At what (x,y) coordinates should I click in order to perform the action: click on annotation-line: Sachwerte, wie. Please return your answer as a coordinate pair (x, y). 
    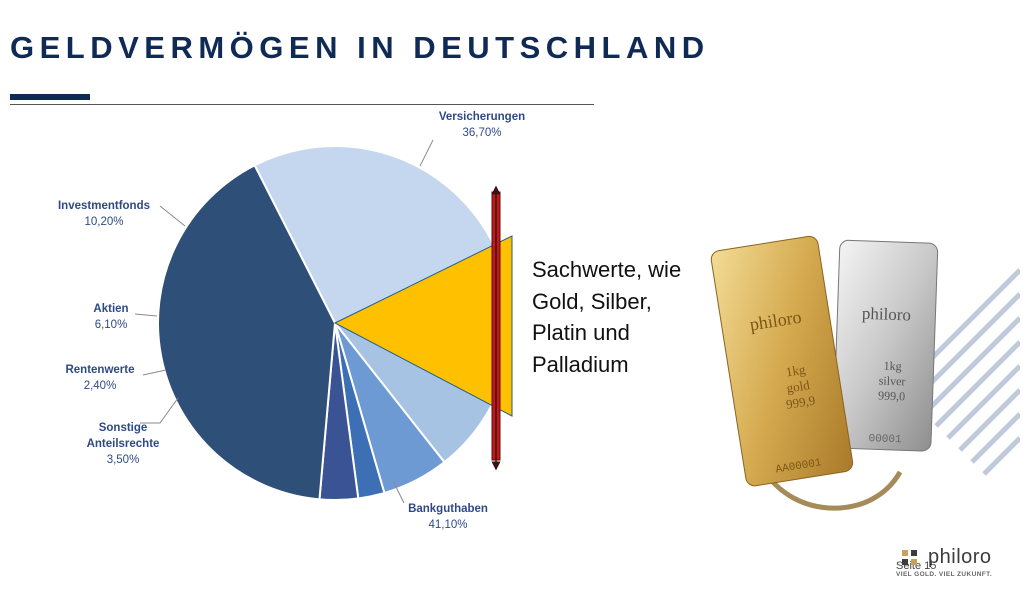
    Looking at the image, I should click on (607, 269).